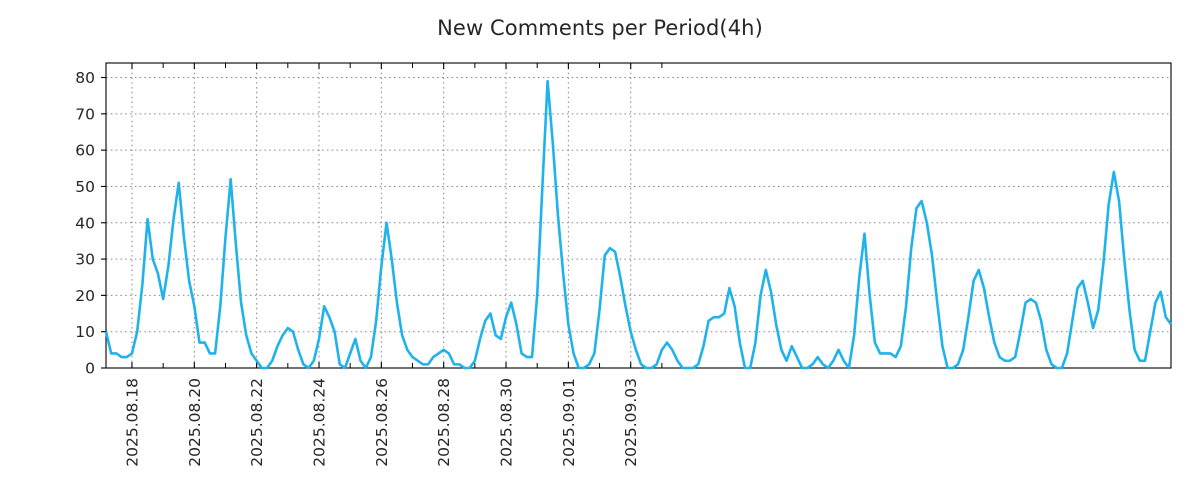  Describe the element at coordinates (85, 296) in the screenshot. I see `y-tick-label: 20` at that location.